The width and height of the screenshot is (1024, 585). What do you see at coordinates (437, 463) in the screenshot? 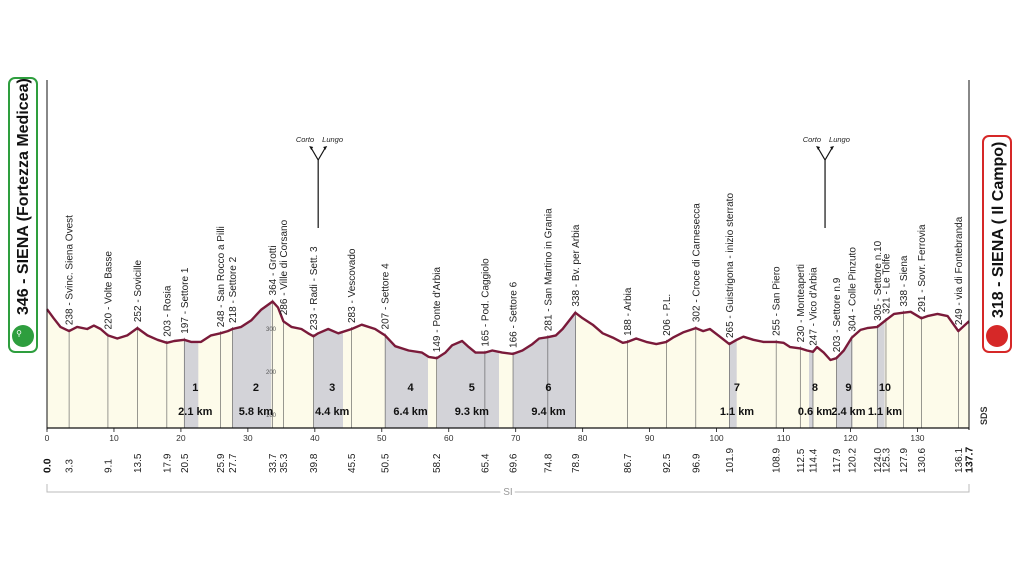
I see `km-mark: 58.2` at bounding box center [437, 463].